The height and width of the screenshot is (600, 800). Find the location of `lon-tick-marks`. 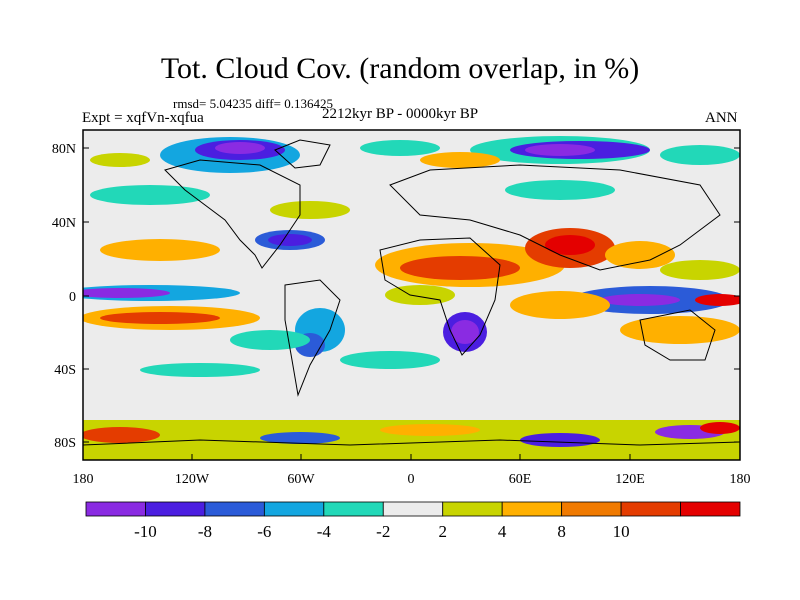

lon-tick-marks is located at coordinates (411, 457).